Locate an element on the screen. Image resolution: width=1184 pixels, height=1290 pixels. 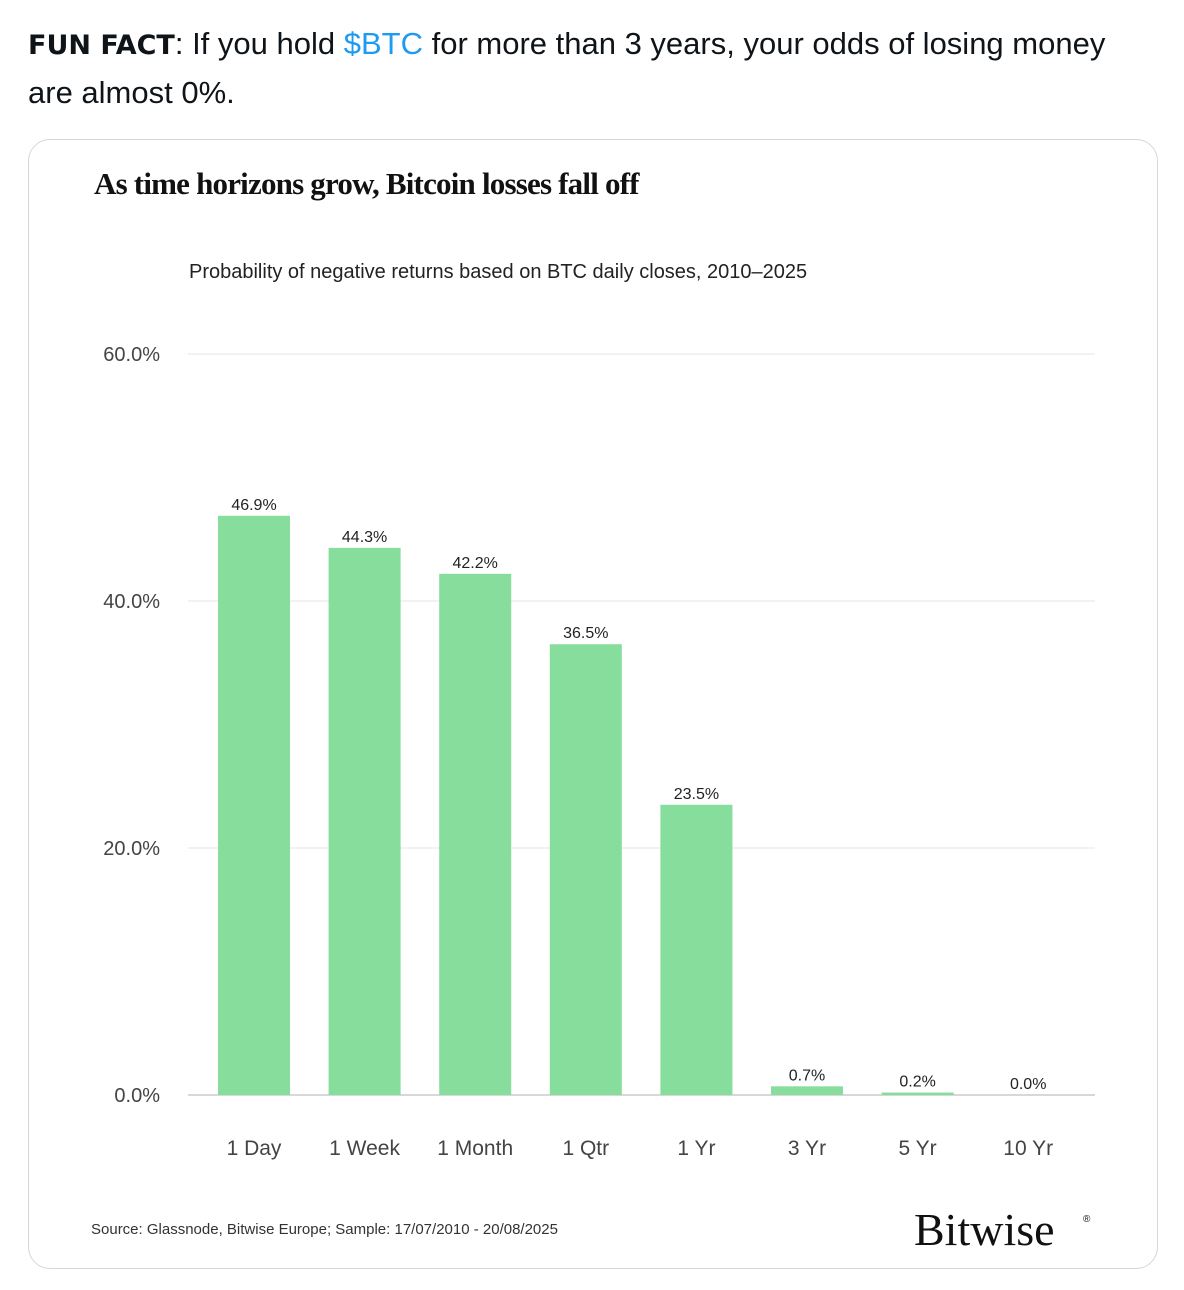
bitwise-logo: Bitwise is located at coordinates (984, 1229).